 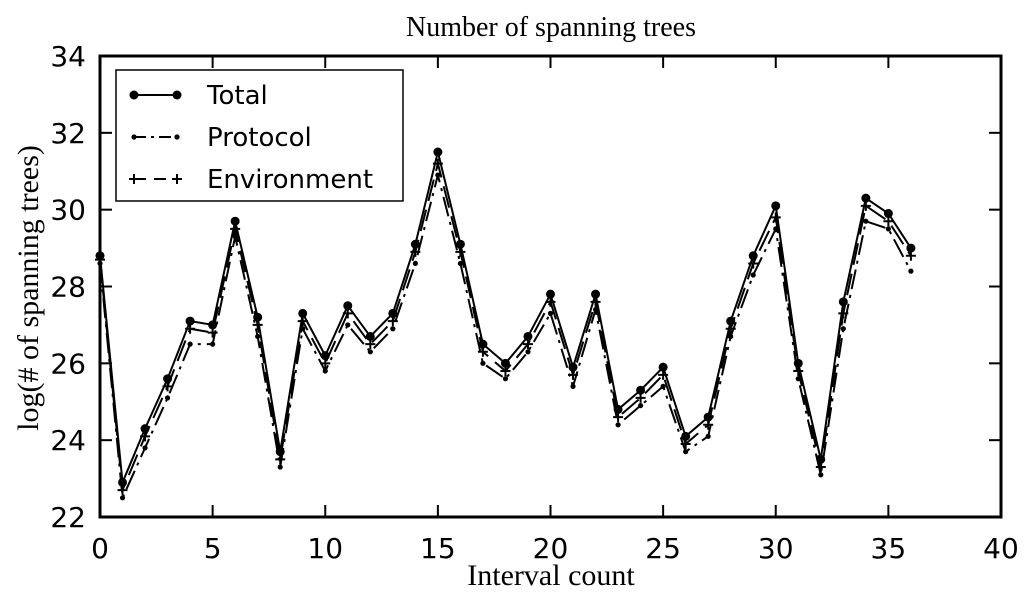 I want to click on legend-label-protocol: Protocol, so click(x=259, y=138).